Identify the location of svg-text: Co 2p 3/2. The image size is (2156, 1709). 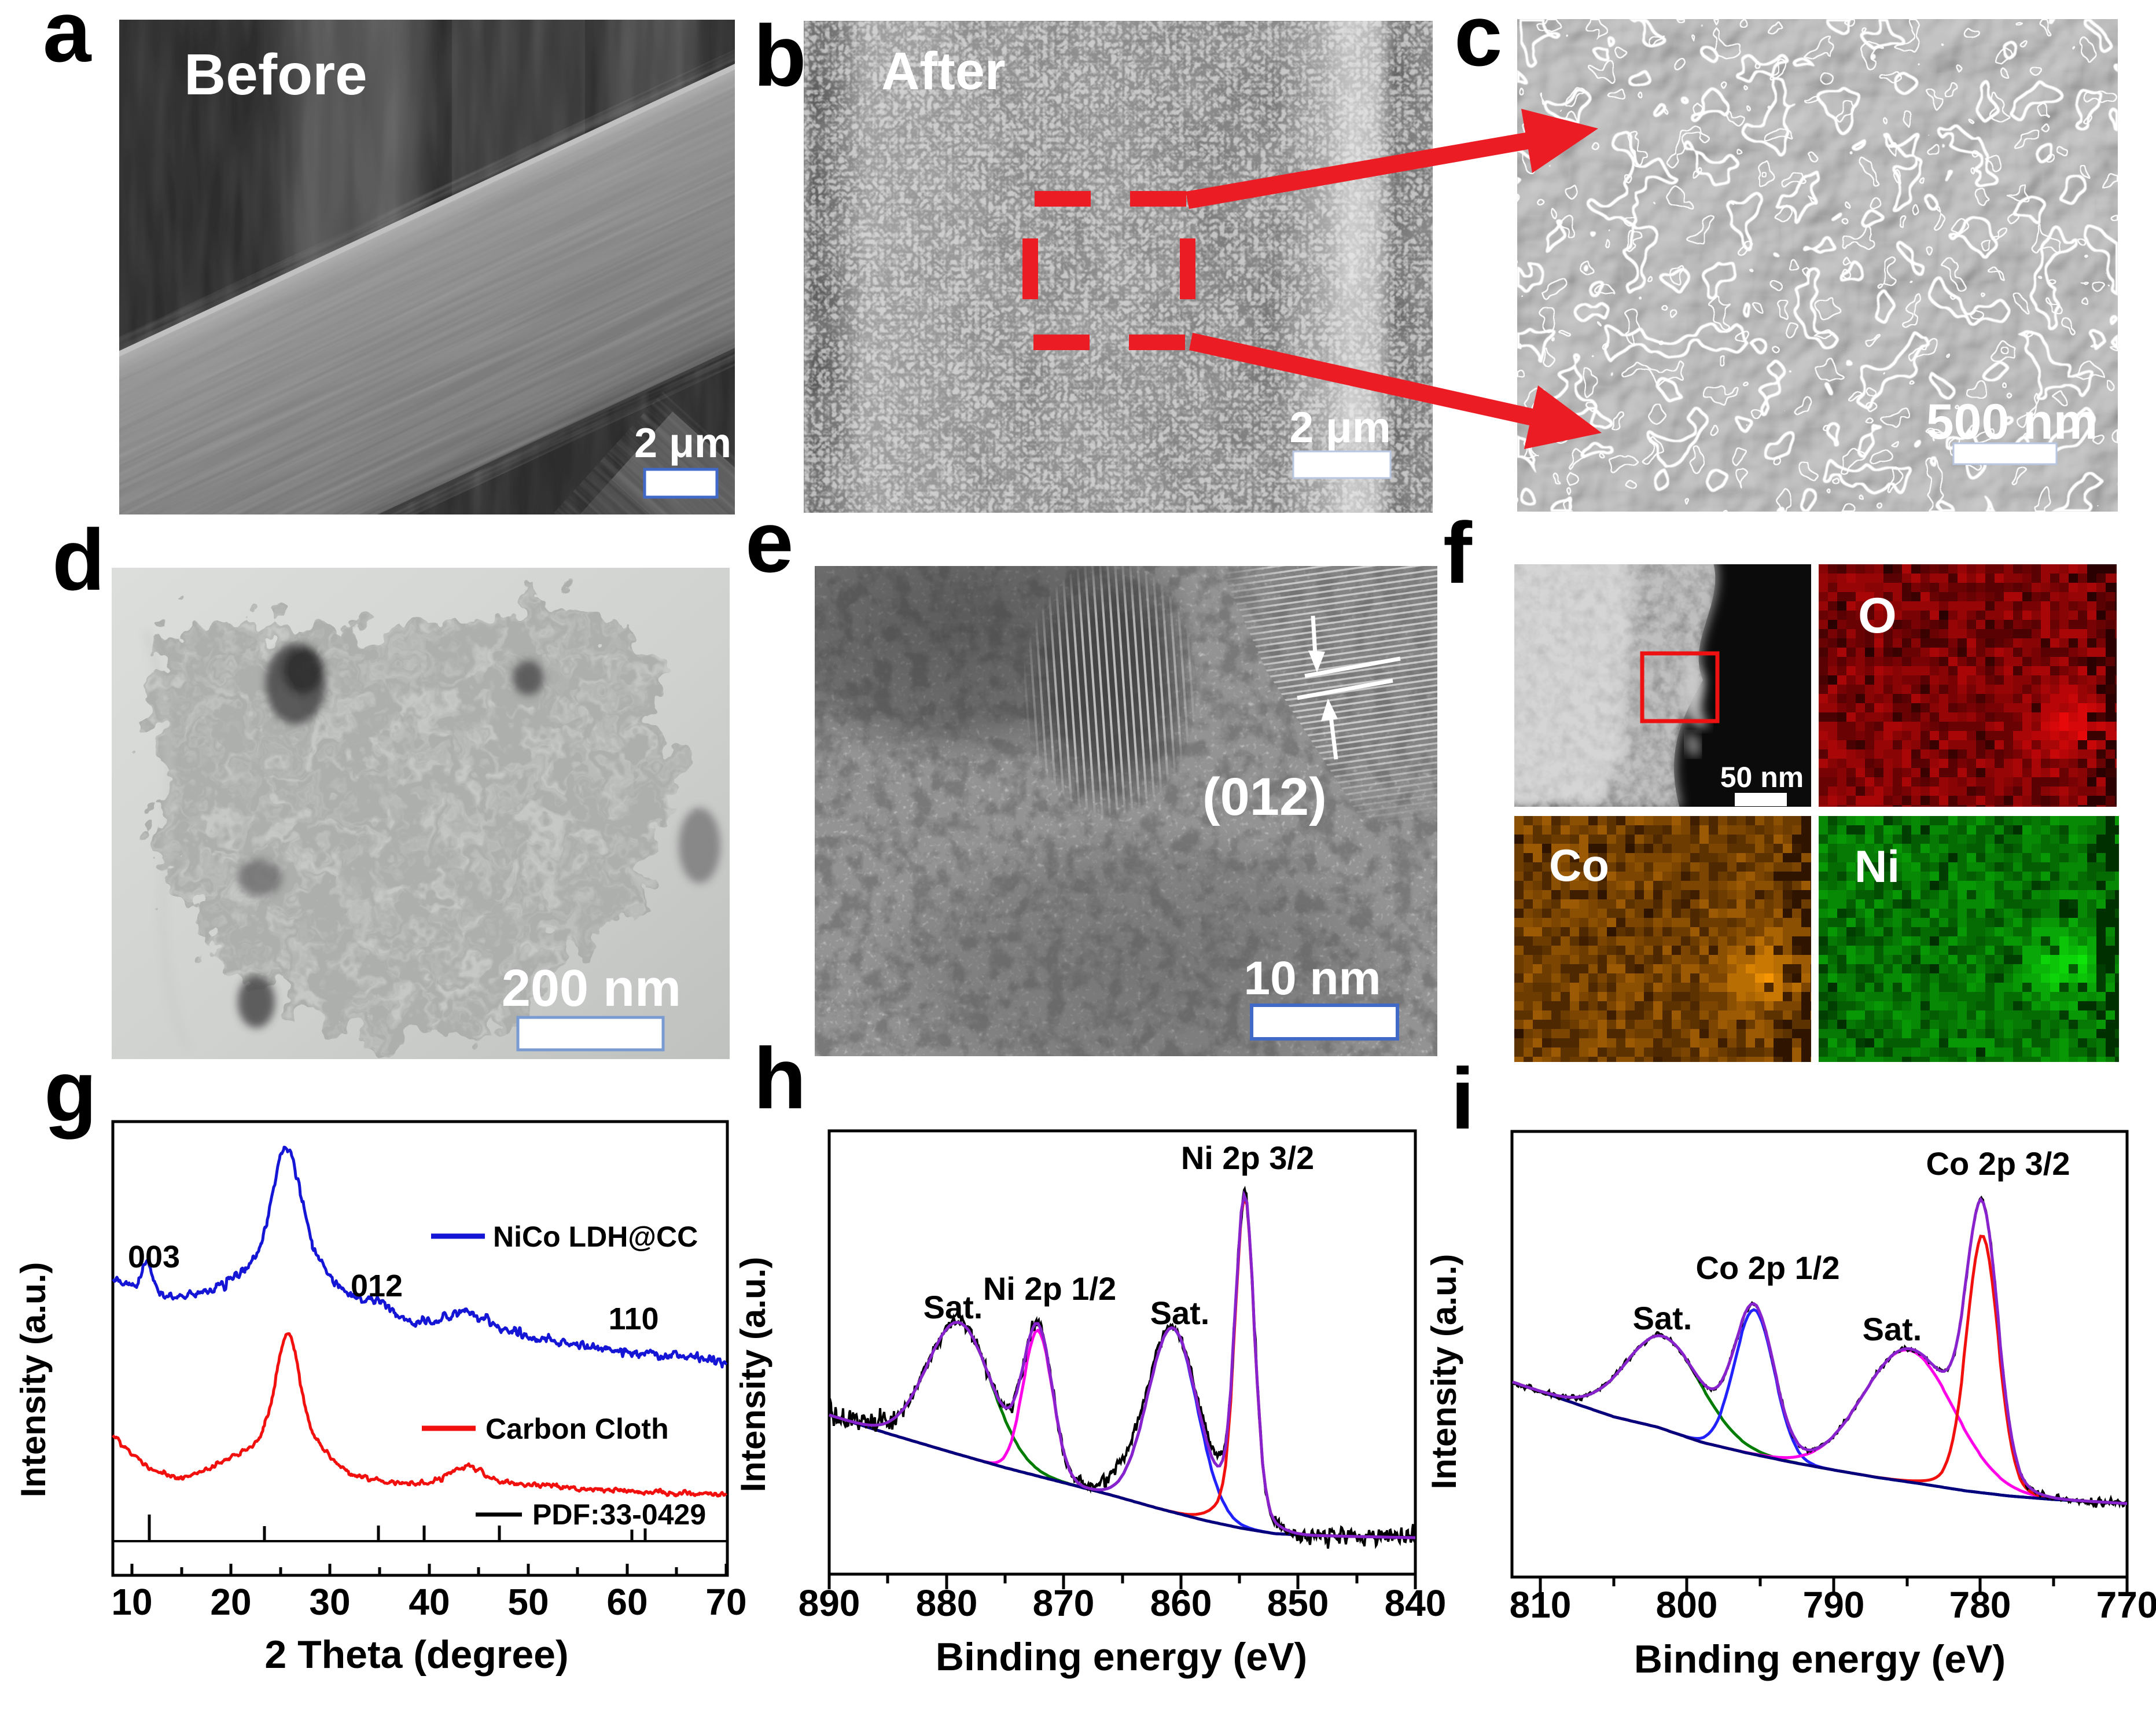
(1998, 1163).